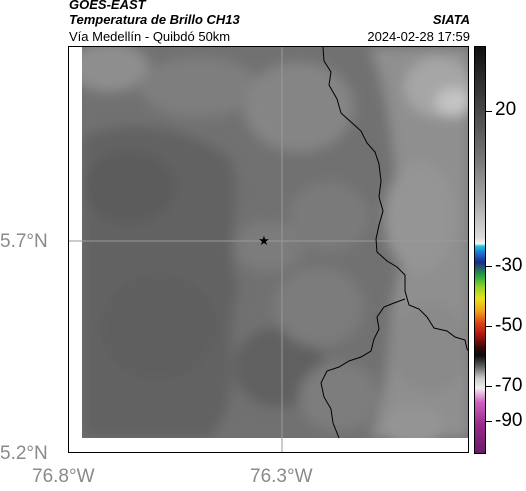  What do you see at coordinates (24, 453) in the screenshot?
I see `lat-label-south: 5.2°N` at bounding box center [24, 453].